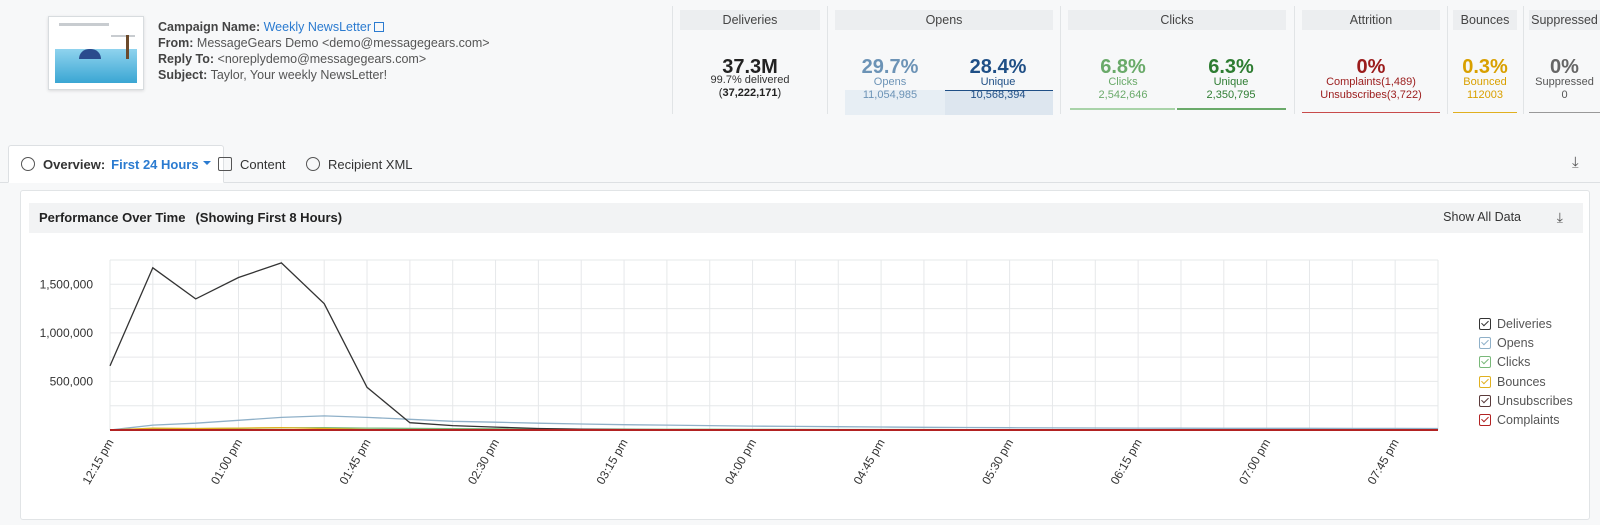 The width and height of the screenshot is (1600, 525). Describe the element at coordinates (1371, 112) in the screenshot. I see `attrition-bar` at that location.